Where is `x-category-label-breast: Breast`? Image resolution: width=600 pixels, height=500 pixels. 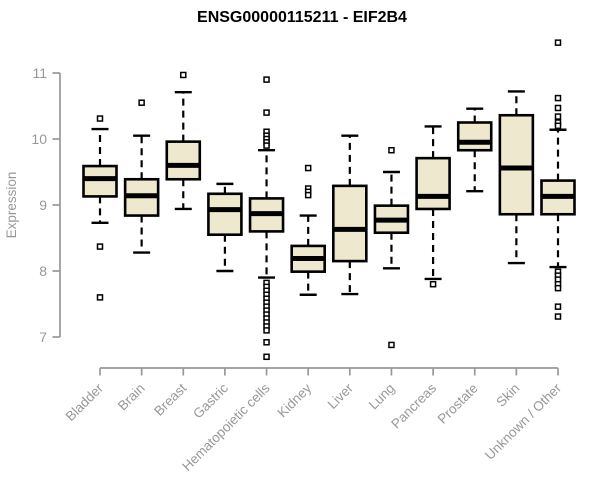 x-category-label-breast: Breast is located at coordinates (170, 399).